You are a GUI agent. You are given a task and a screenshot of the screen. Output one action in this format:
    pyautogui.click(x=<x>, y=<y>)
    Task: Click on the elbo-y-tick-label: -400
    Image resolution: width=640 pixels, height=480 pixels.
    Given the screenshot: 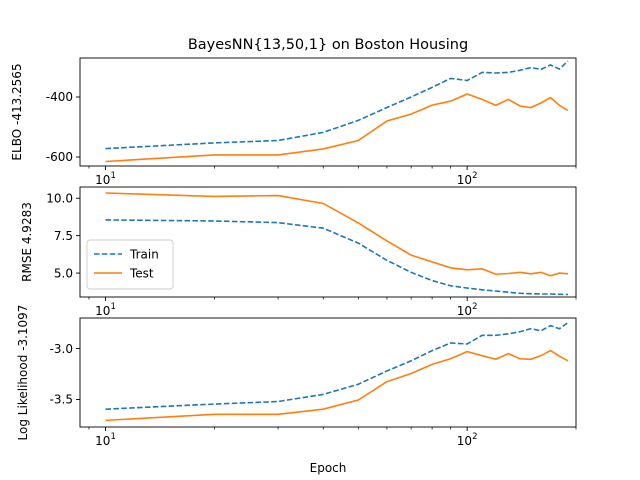 What is the action you would take?
    pyautogui.click(x=59, y=97)
    